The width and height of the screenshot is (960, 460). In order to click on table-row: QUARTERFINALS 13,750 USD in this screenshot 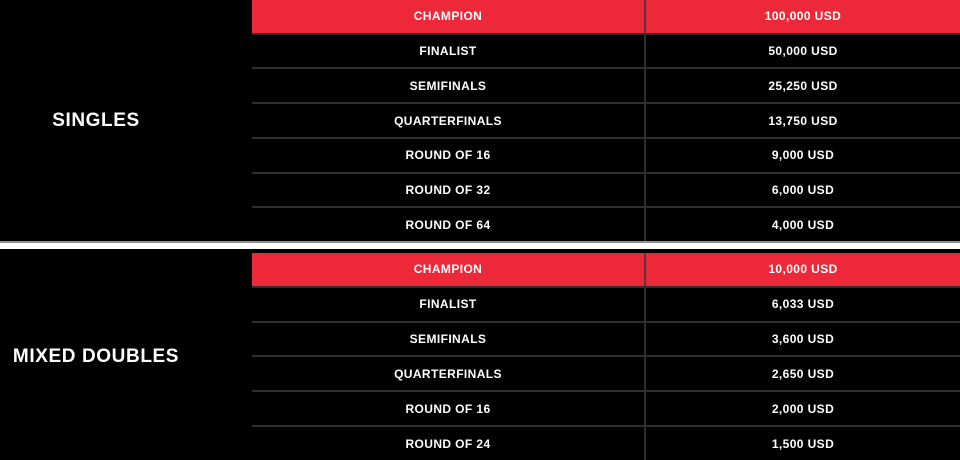, I will do `click(606, 119)`.